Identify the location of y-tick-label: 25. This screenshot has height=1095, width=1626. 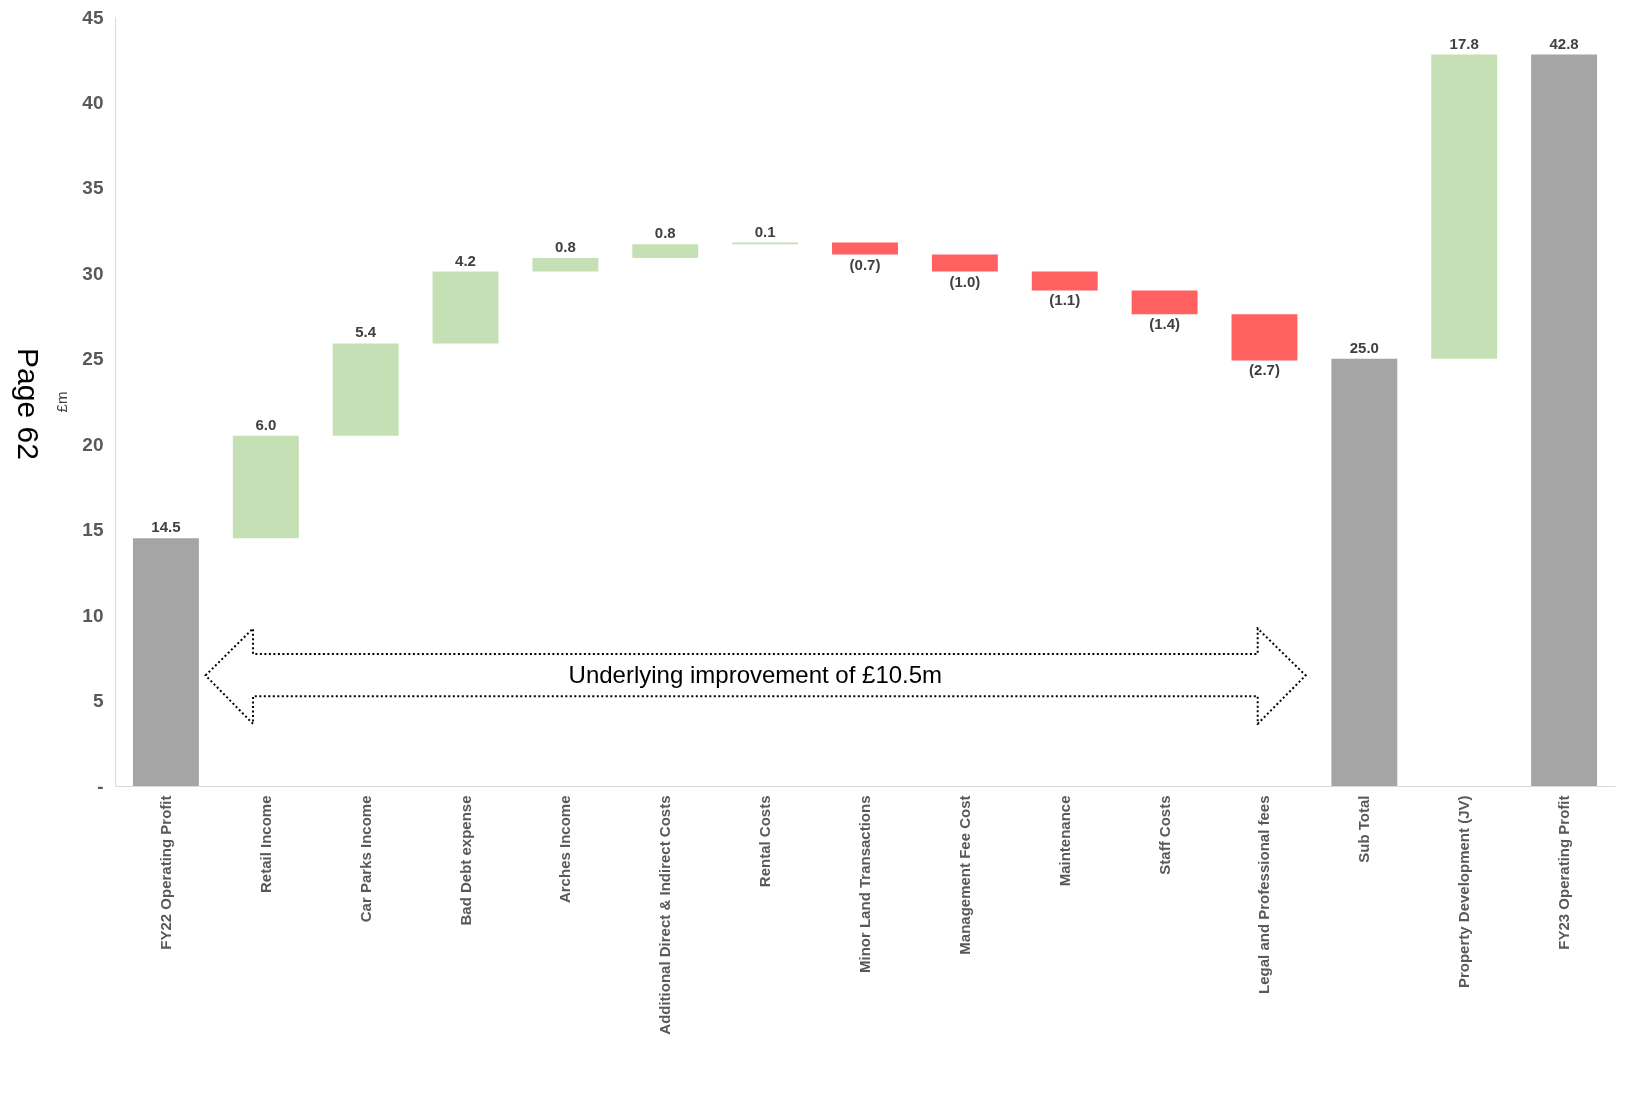
(93, 359).